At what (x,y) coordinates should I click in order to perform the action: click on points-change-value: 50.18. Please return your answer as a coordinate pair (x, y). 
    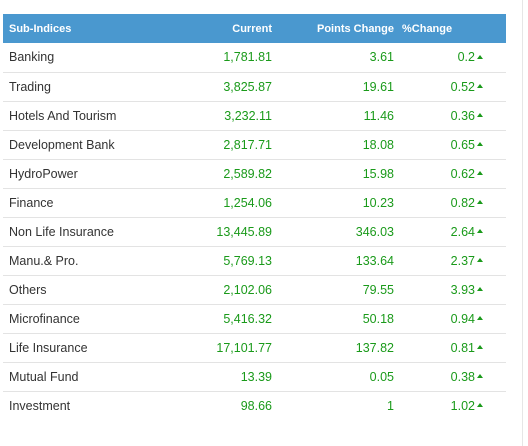
    Looking at the image, I should click on (378, 318).